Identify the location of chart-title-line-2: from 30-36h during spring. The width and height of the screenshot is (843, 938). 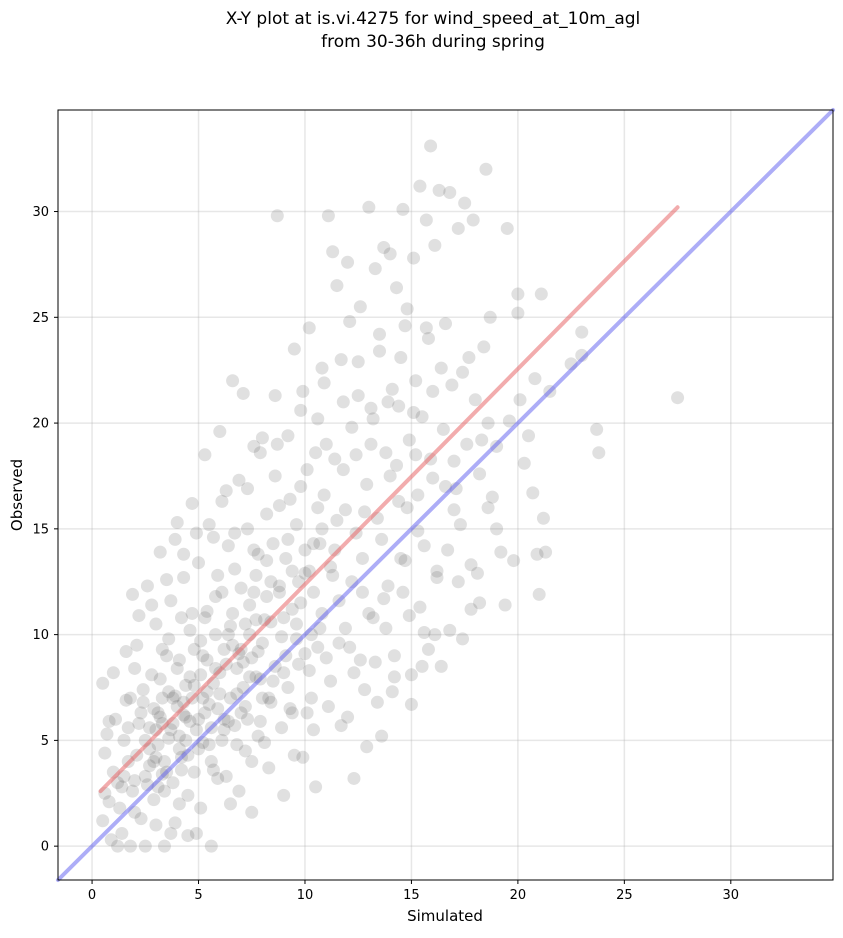
(433, 42).